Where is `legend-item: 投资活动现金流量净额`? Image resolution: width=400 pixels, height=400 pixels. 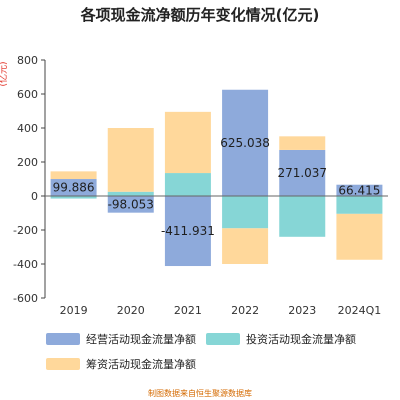
legend-item: 投资活动现金流量净额 is located at coordinates (281, 339).